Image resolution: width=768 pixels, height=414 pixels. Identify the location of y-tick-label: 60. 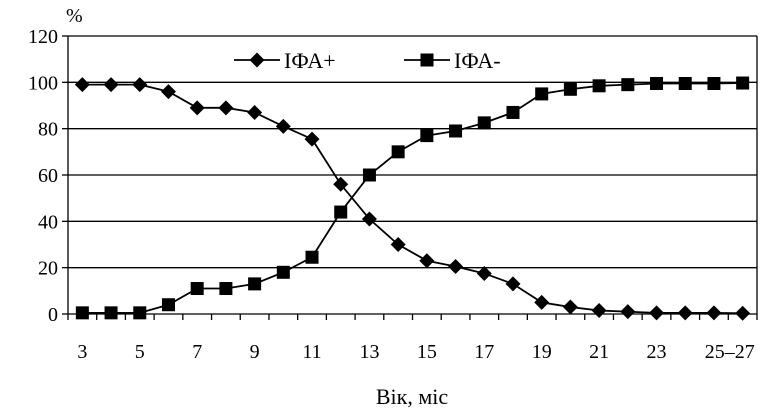
(48, 176).